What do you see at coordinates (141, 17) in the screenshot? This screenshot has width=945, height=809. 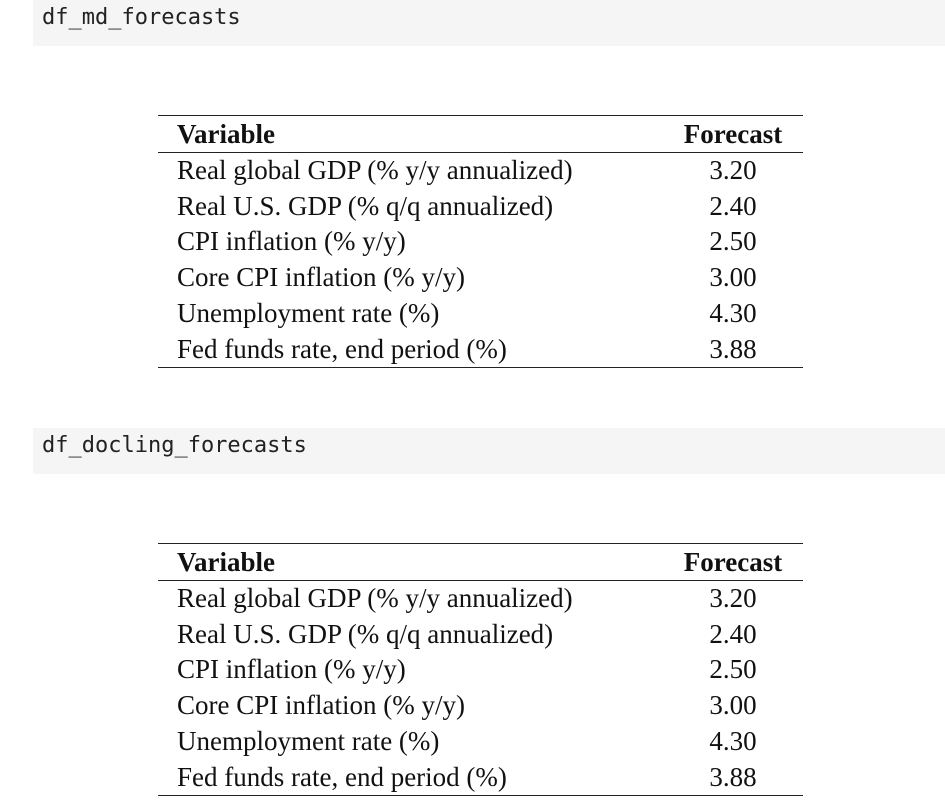 I see `code-cell-text: df_md_forecasts` at bounding box center [141, 17].